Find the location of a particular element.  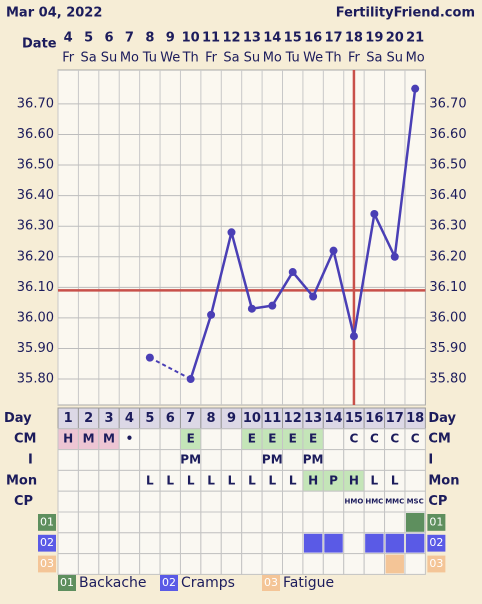

x-tick-label: 7 is located at coordinates (129, 38).